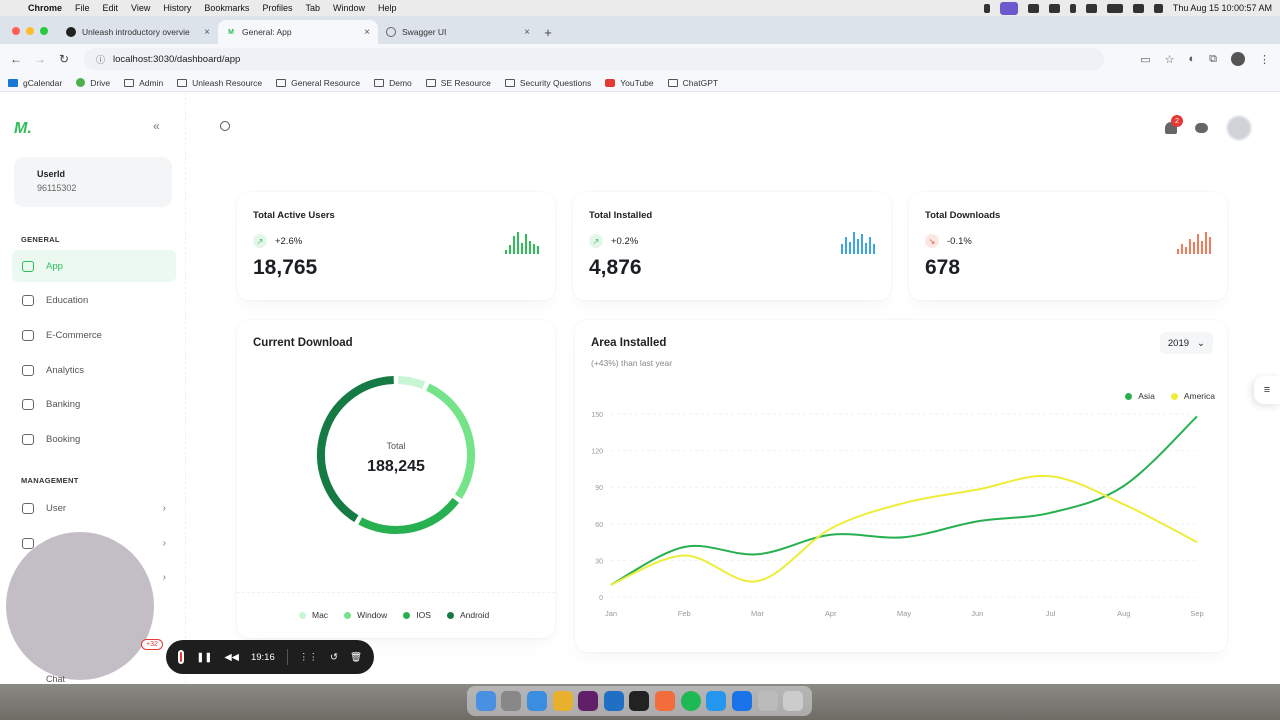  Describe the element at coordinates (94, 508) in the screenshot. I see `sidebar-item-user: User ›` at that location.